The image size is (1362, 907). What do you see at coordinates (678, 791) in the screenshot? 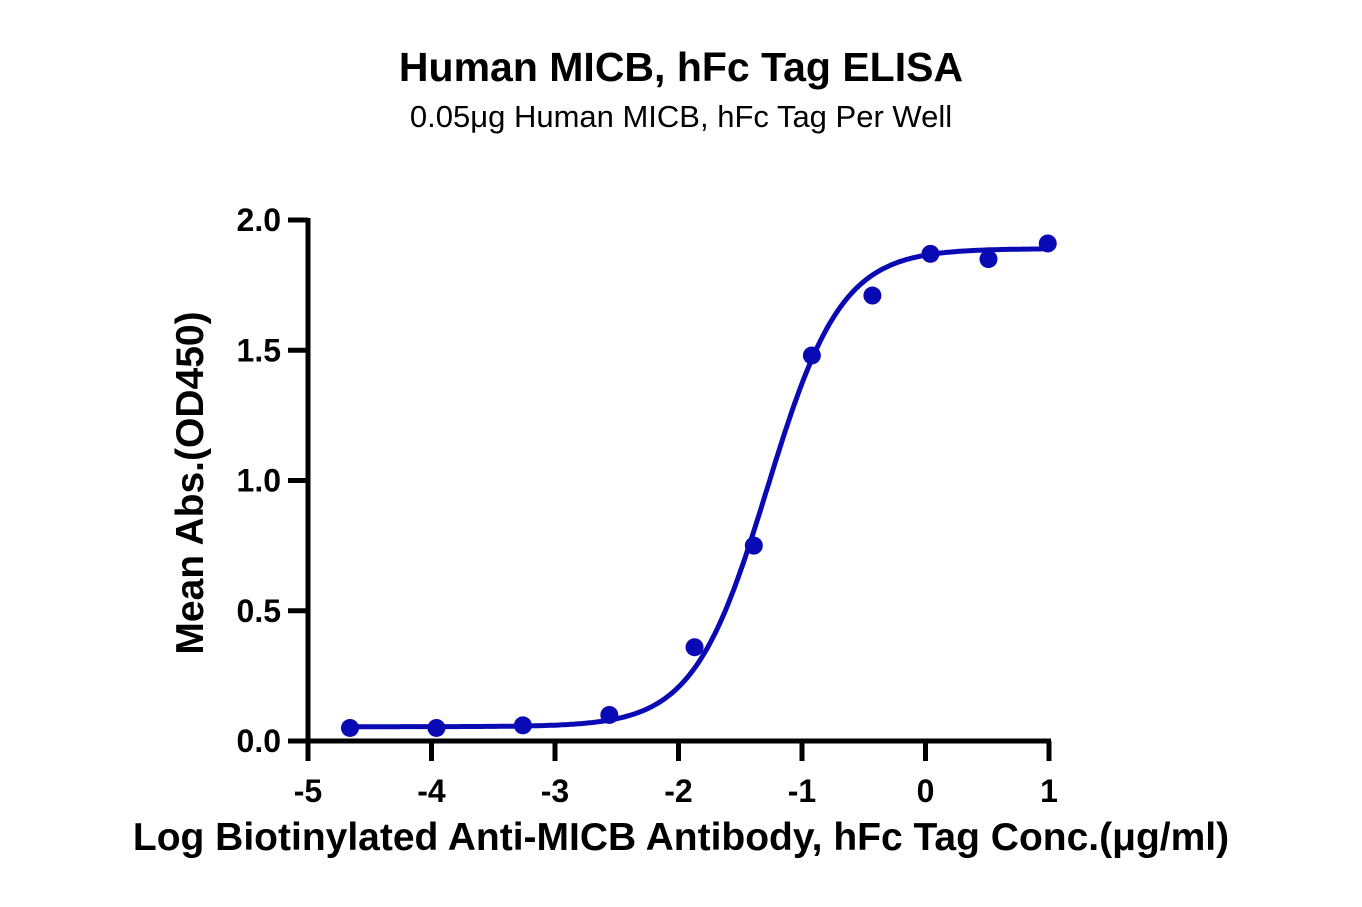
I see `x-tick-label: -2` at bounding box center [678, 791].